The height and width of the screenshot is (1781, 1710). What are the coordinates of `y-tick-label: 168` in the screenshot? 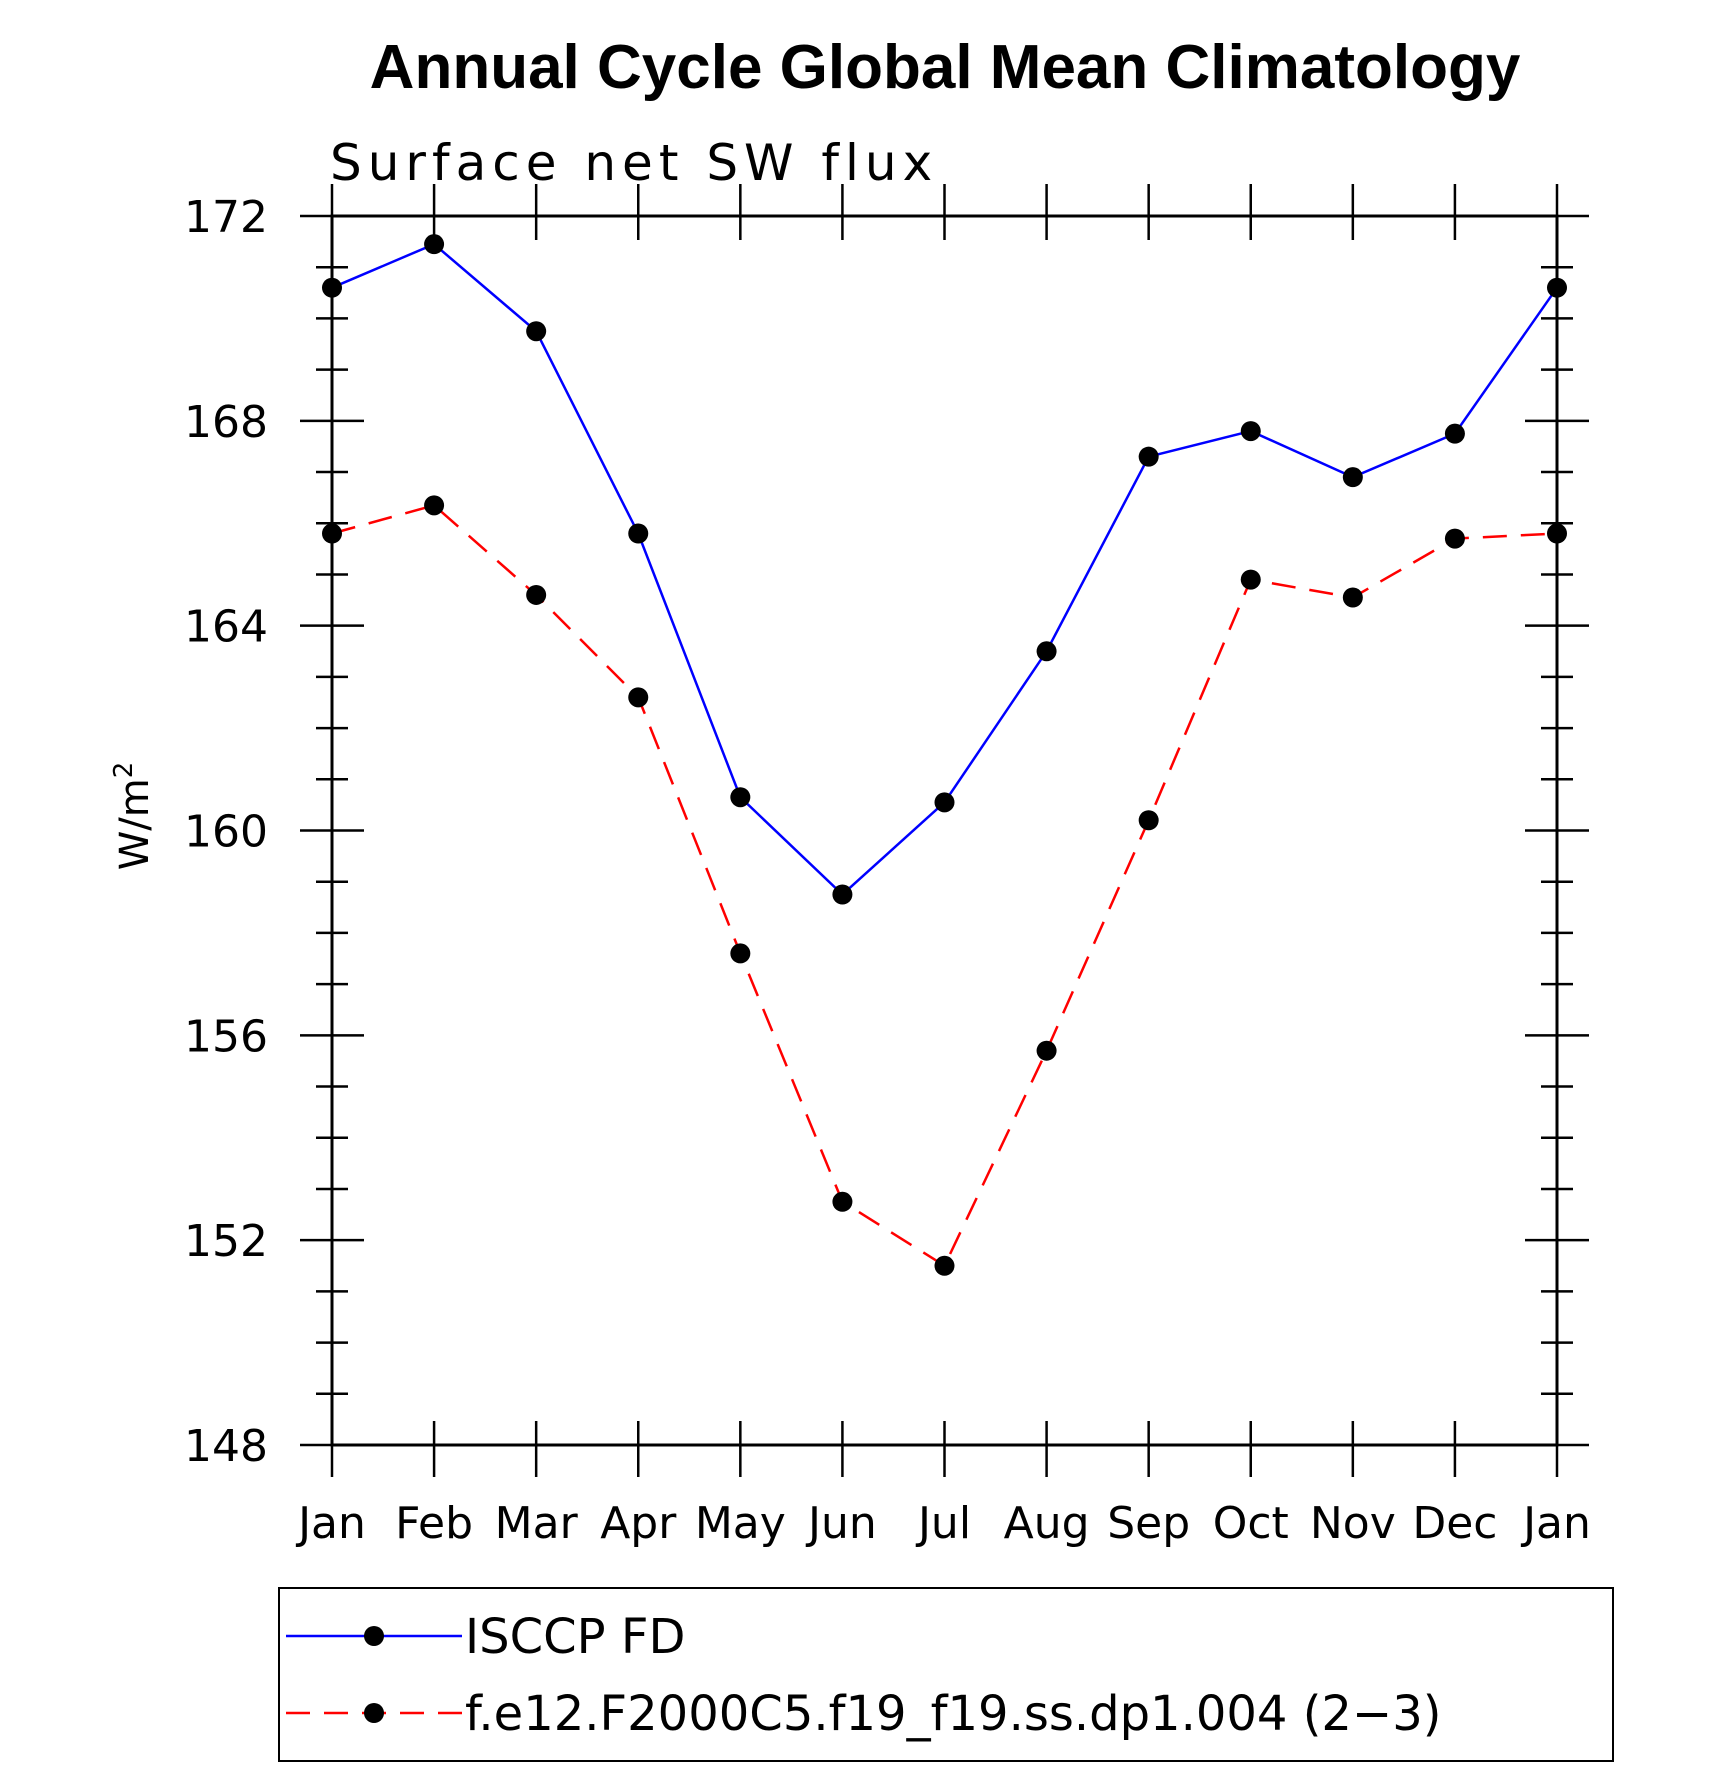 It's located at (226, 422).